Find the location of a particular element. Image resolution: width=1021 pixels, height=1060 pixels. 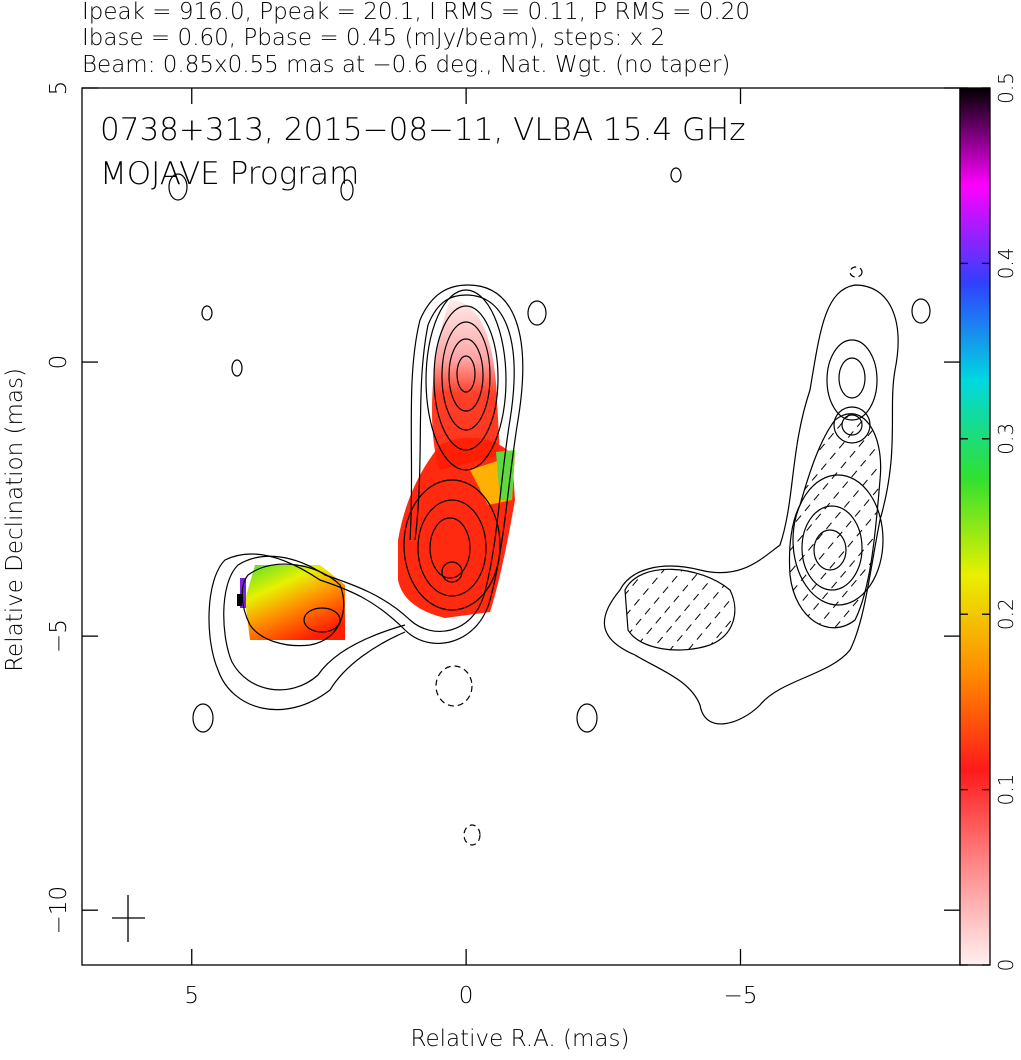

colorbar-tick-label: 0.3 is located at coordinates (1006, 439).